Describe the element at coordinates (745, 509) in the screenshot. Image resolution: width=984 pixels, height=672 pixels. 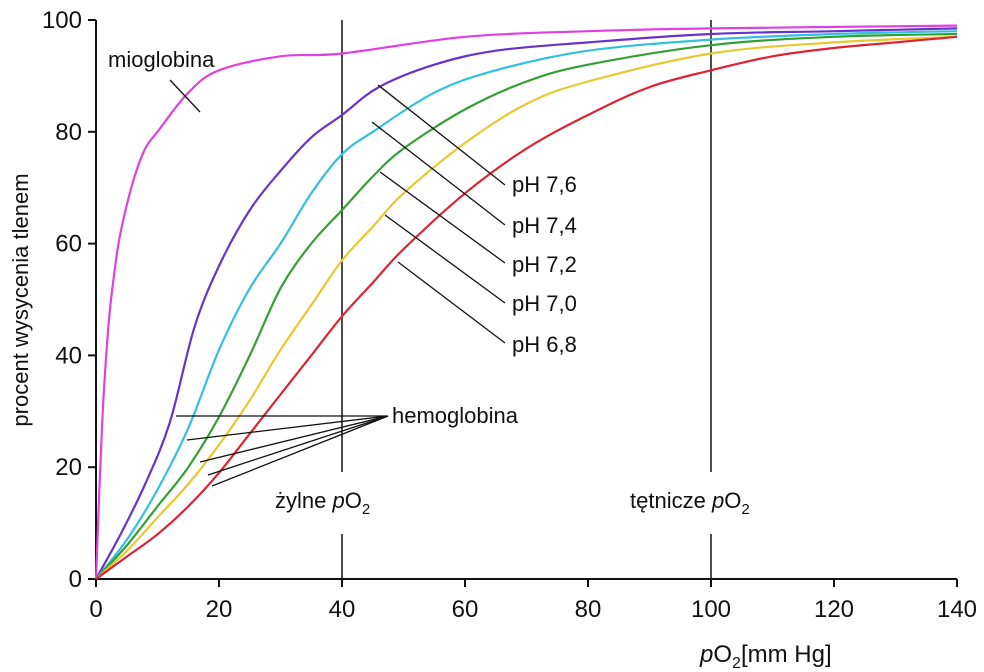
I see `arterial-sub: 2` at that location.